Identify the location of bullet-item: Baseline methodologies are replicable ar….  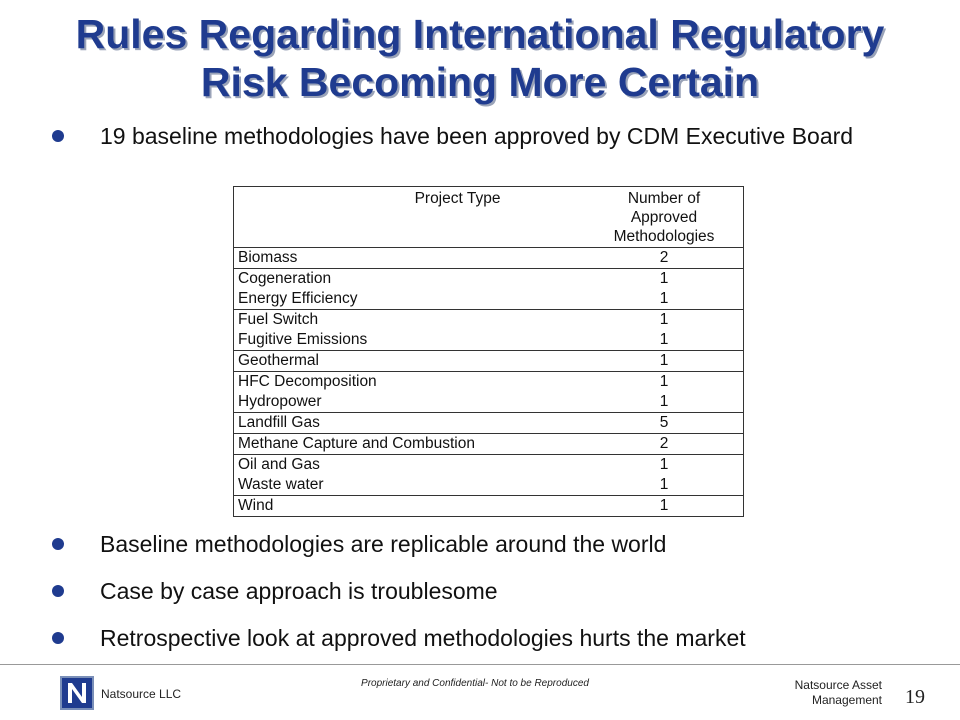
(488, 544).